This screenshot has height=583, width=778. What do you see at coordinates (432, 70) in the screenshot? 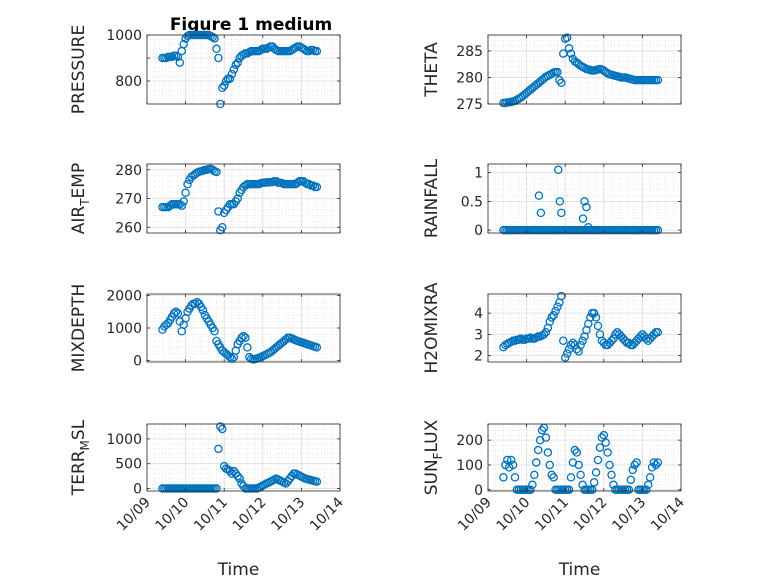
I see `y-axis-label: THETA` at bounding box center [432, 70].